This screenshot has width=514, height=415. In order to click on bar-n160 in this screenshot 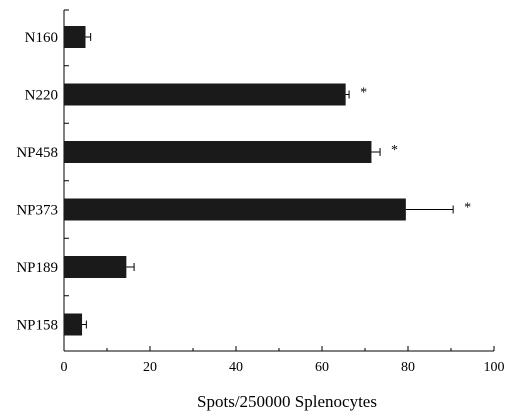, I will do `click(75, 37)`.